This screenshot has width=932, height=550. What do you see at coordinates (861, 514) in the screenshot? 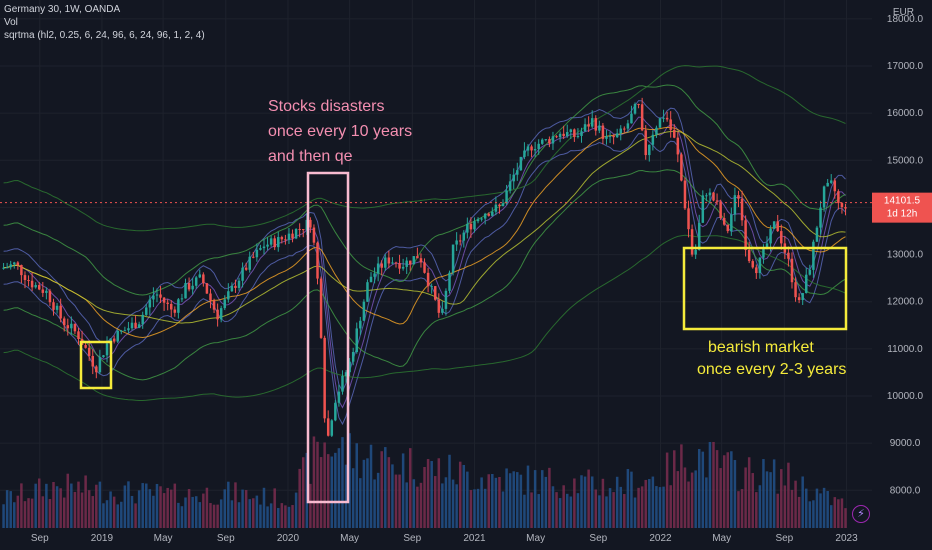
I see `lightning-icon: ⚡` at bounding box center [861, 514].